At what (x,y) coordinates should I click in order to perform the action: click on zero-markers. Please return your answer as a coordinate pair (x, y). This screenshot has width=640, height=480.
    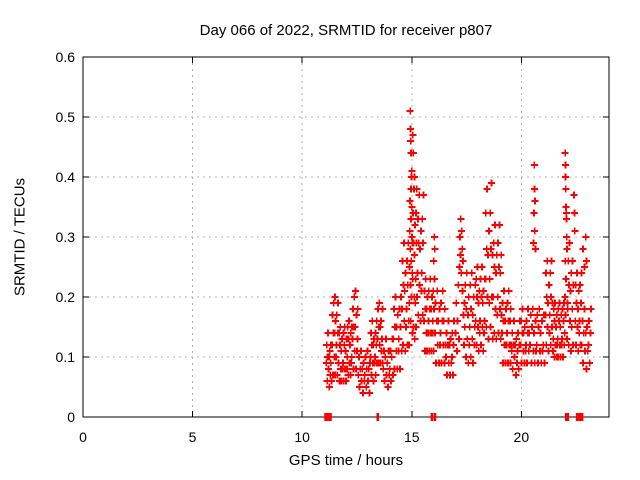
    Looking at the image, I should click on (454, 417).